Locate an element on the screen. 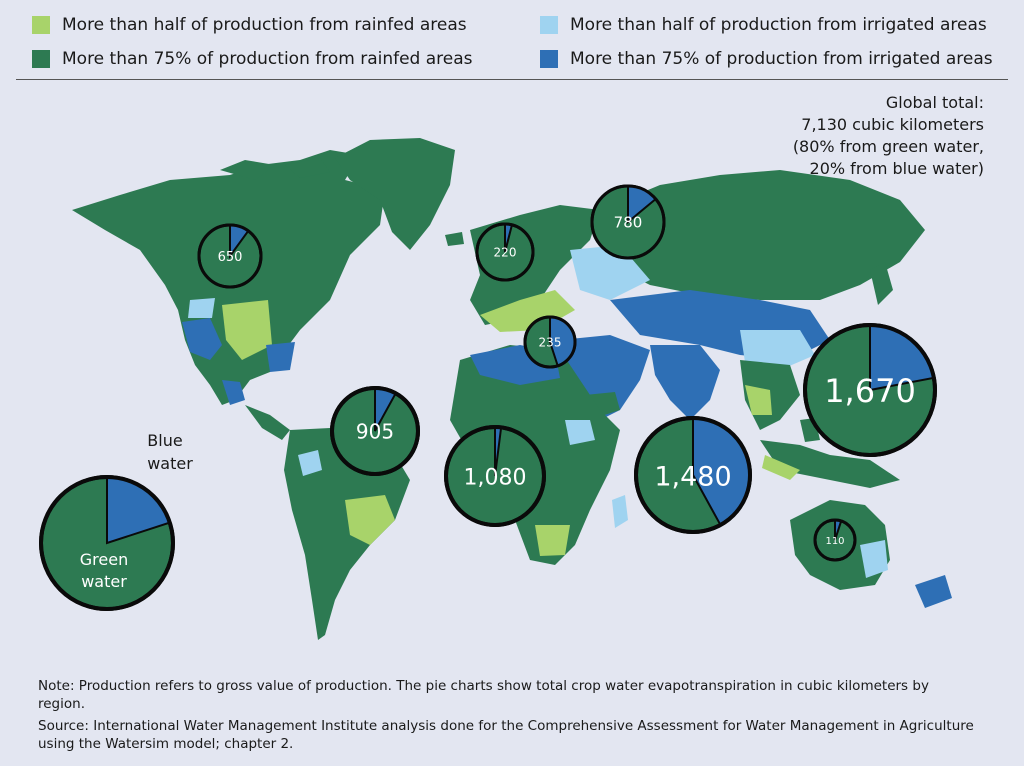 The image size is (1024, 766). pie-value-label: 905 is located at coordinates (375, 432).